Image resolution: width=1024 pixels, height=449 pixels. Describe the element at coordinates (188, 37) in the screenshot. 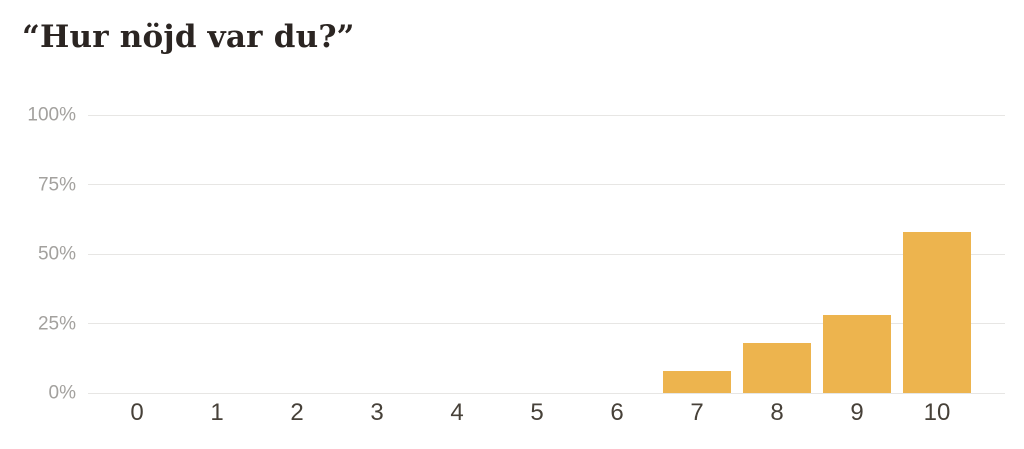

I see `chart-title: “Hur nöjd var du?”` at that location.